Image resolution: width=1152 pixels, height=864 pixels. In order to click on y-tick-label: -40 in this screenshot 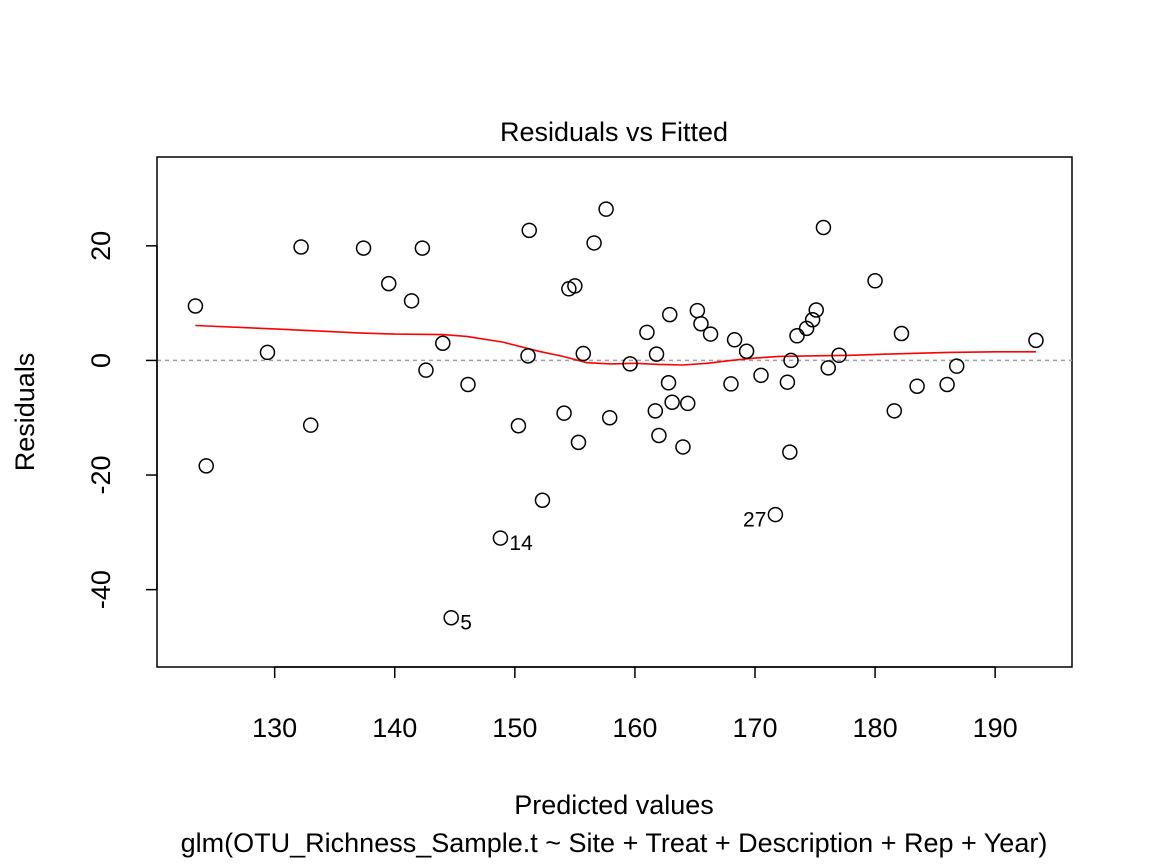, I will do `click(101, 589)`.